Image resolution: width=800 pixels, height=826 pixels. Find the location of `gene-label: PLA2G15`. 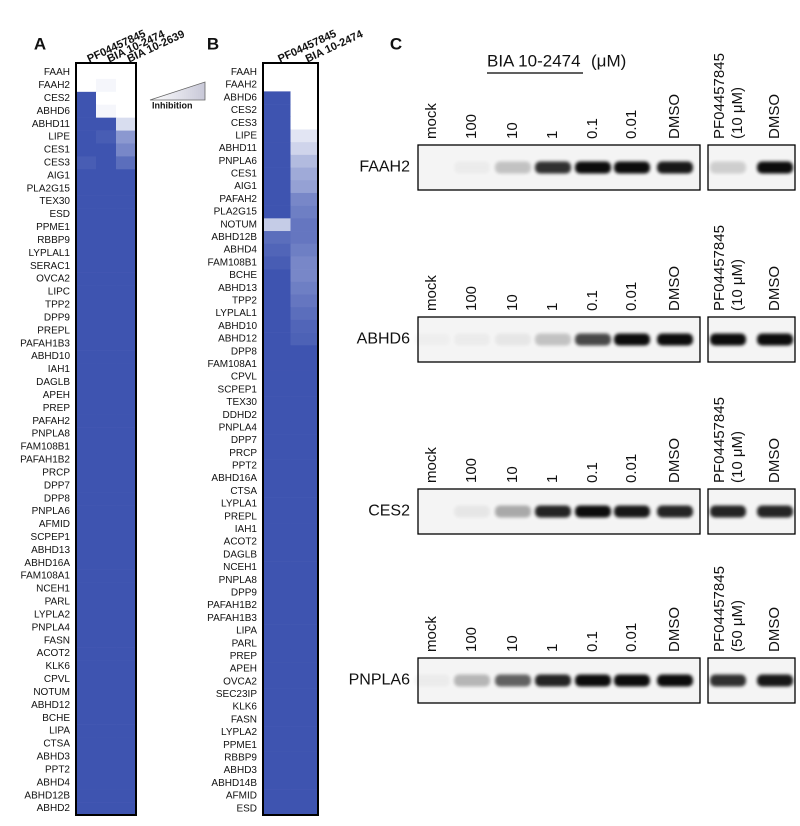

gene-label: PLA2G15 is located at coordinates (236, 212).